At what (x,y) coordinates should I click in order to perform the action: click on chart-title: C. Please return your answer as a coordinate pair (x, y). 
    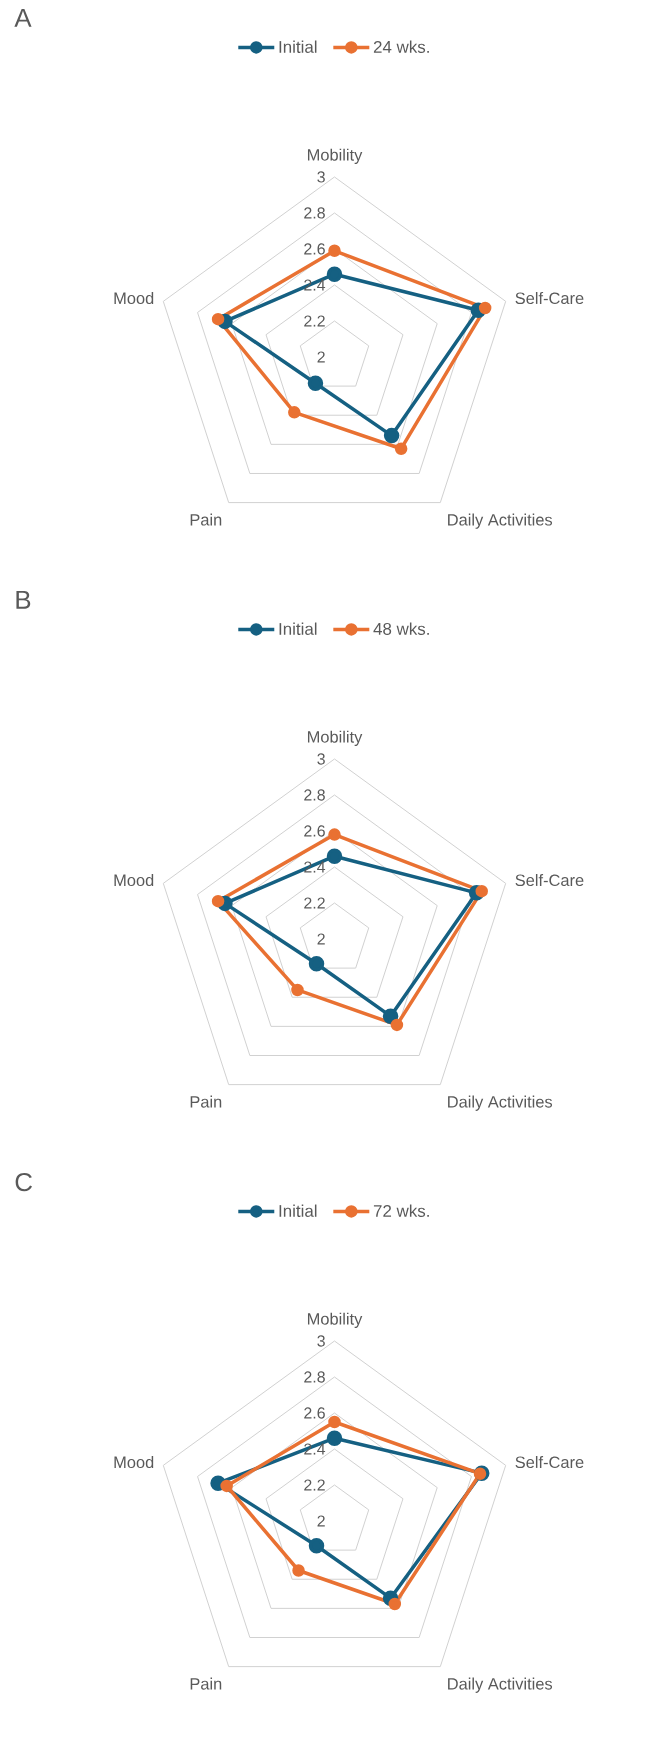
    Looking at the image, I should click on (24, 1182).